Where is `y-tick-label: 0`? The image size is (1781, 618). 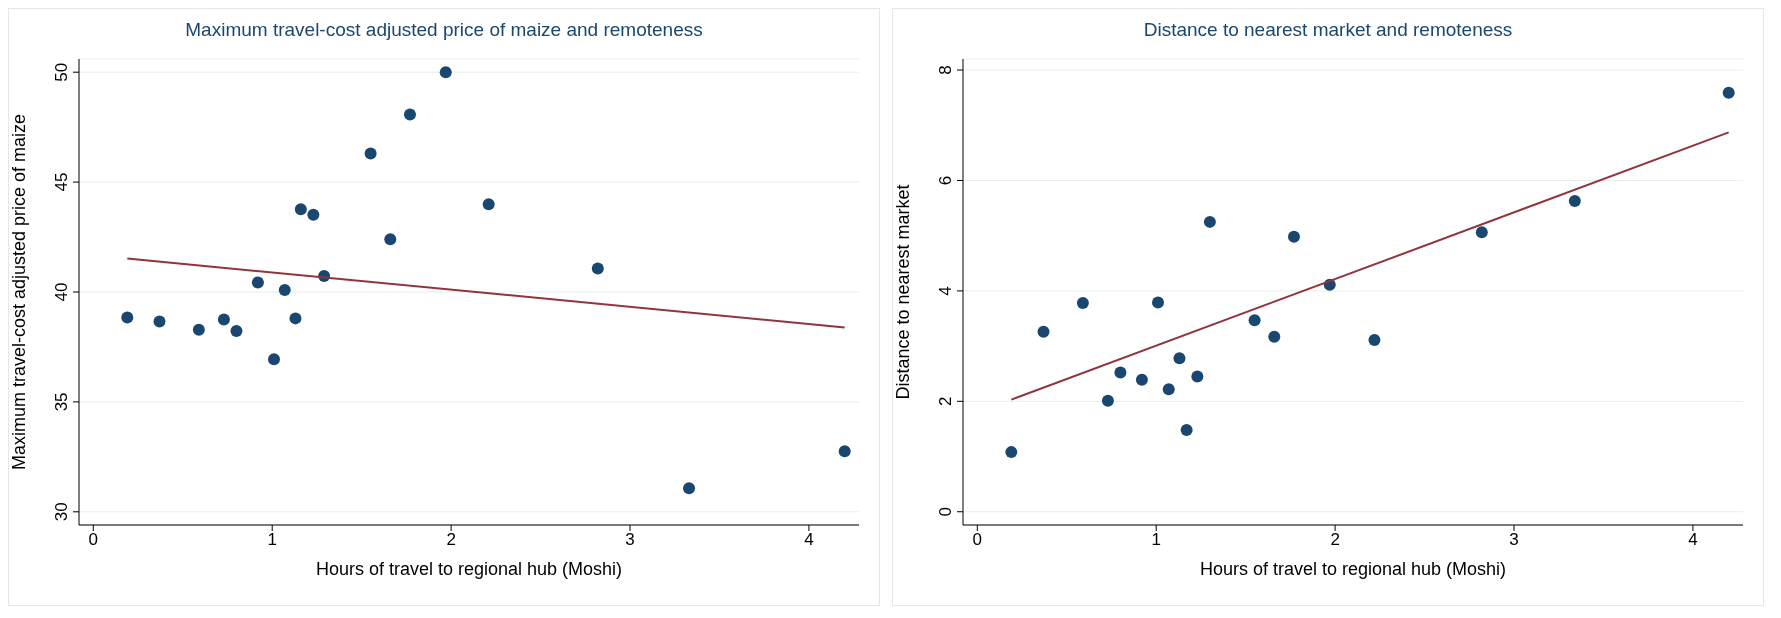
y-tick-label: 0 is located at coordinates (945, 512).